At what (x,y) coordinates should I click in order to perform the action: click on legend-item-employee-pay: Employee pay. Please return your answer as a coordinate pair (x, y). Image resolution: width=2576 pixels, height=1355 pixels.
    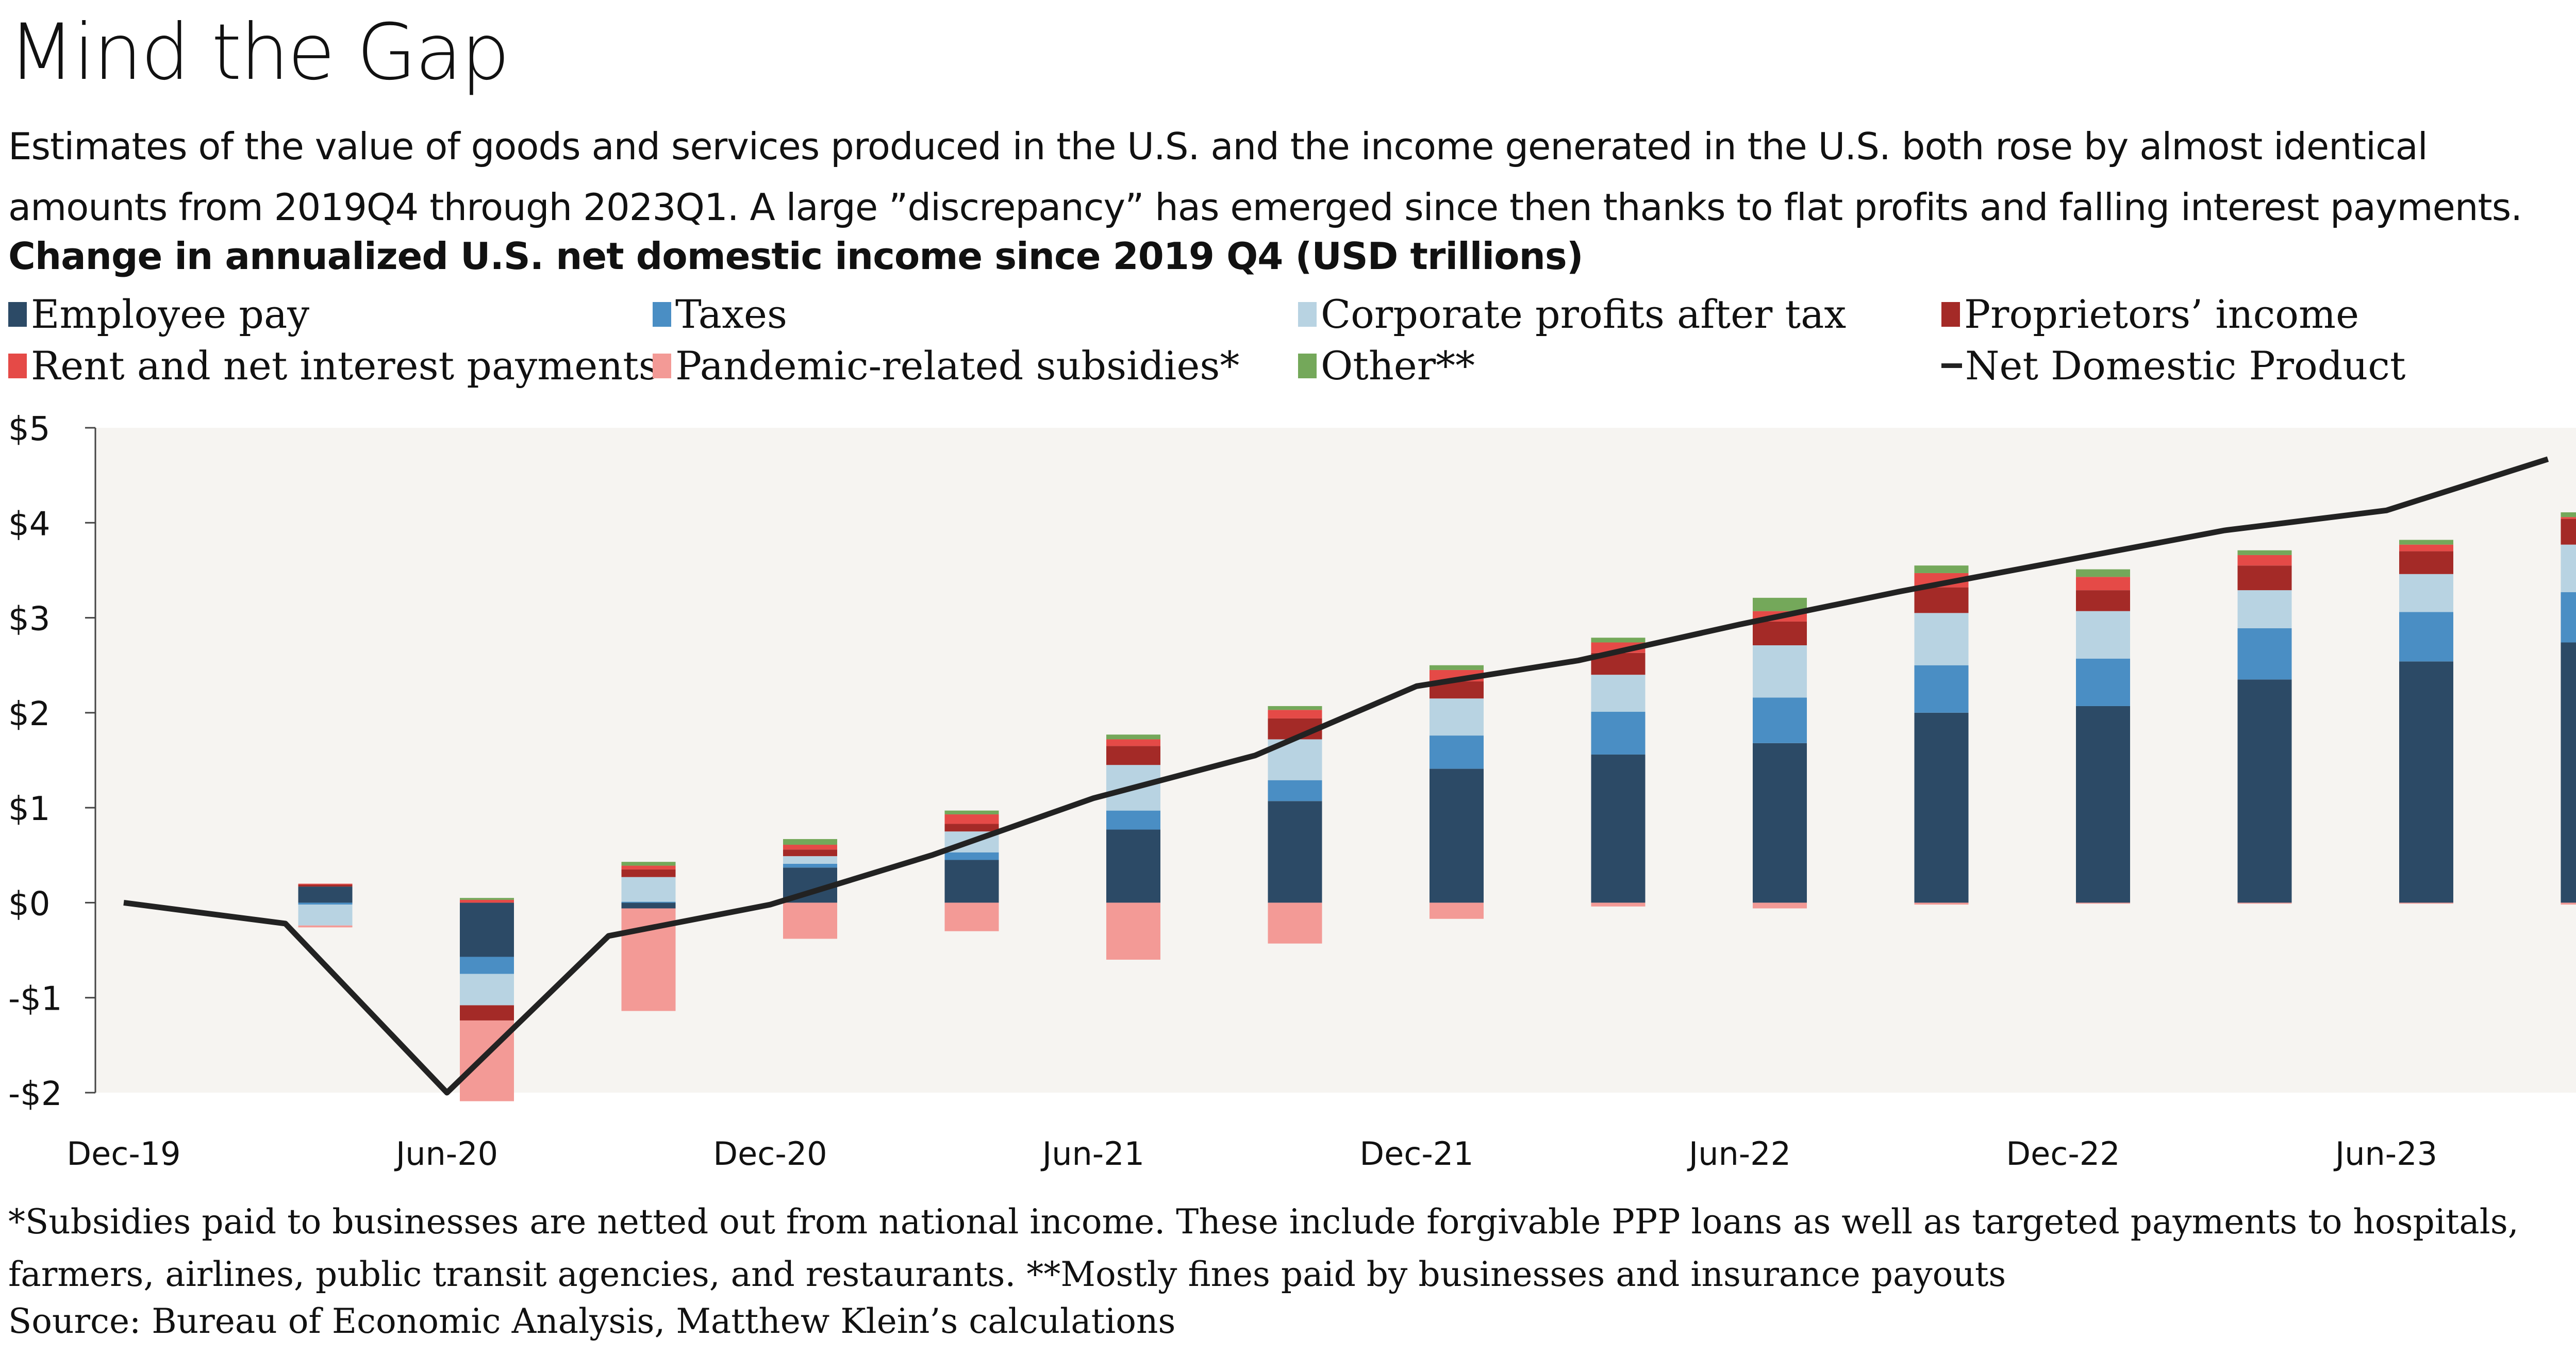
    Looking at the image, I should click on (159, 314).